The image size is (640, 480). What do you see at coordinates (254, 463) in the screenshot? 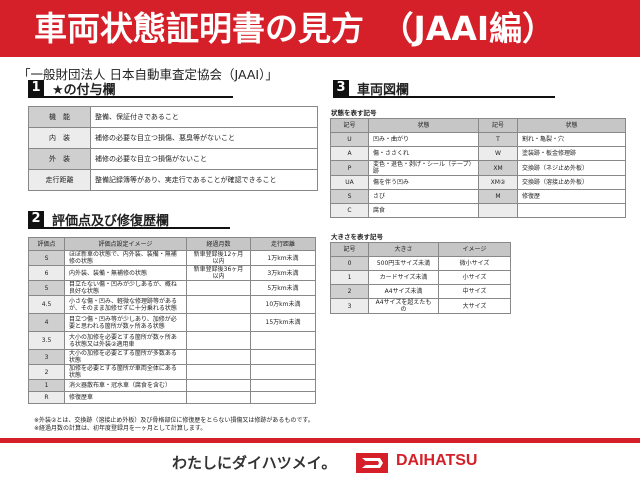
I see `slogan-logo: わたしにダイハツメイ。` at bounding box center [254, 463].